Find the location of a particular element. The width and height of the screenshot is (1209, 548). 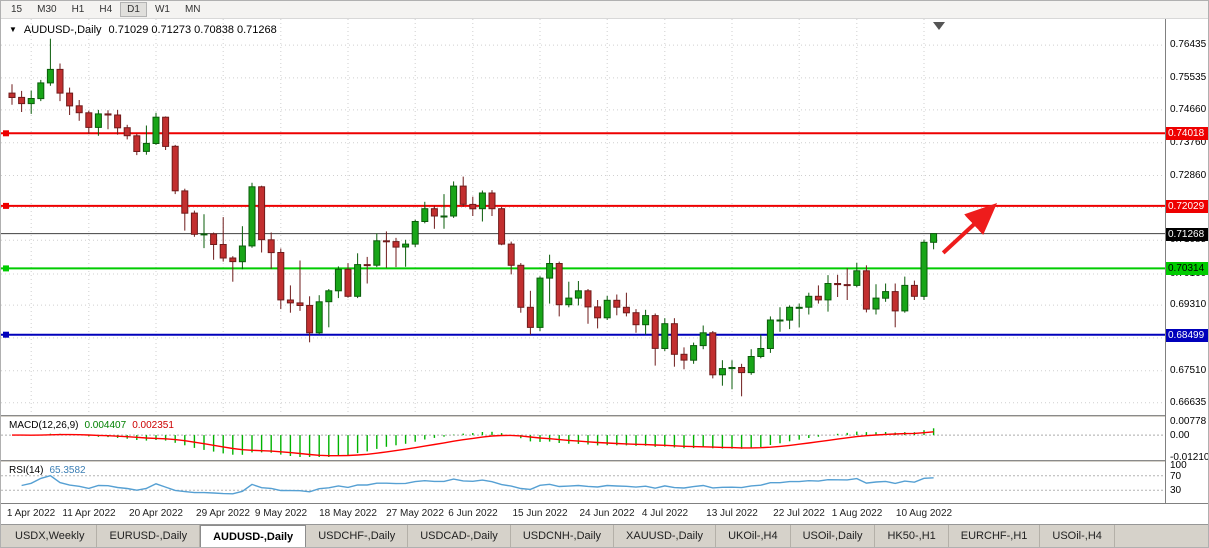

rsi-panel-splitter is located at coordinates (604, 461).